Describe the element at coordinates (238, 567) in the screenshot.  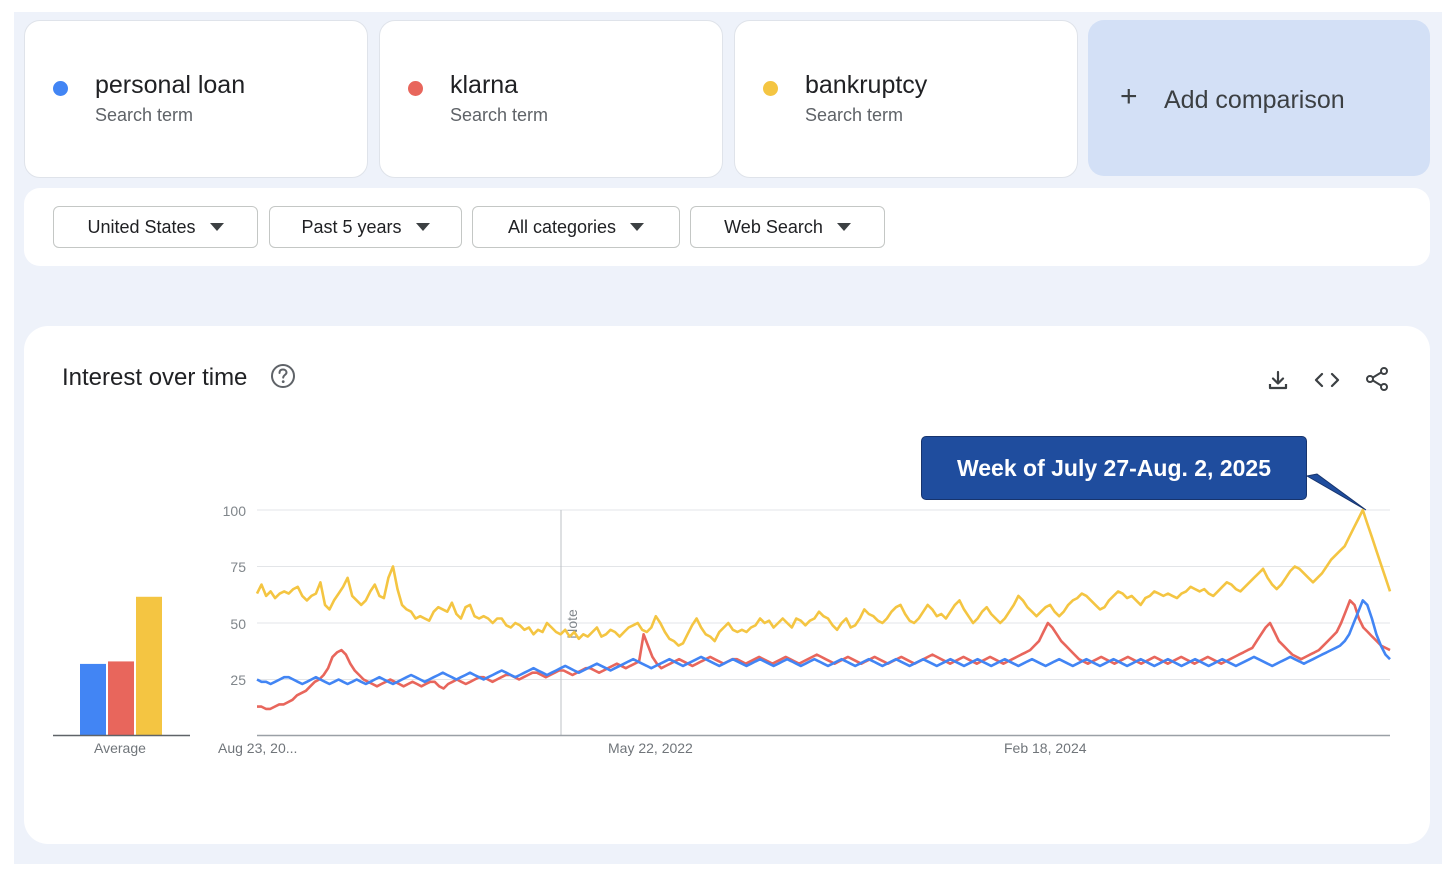
I see `y-tick-label: 75` at that location.